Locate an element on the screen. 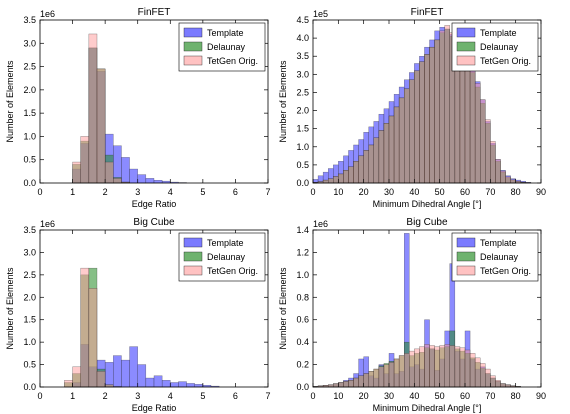 The image size is (570, 414). x-tick-label: 2 is located at coordinates (105, 396).